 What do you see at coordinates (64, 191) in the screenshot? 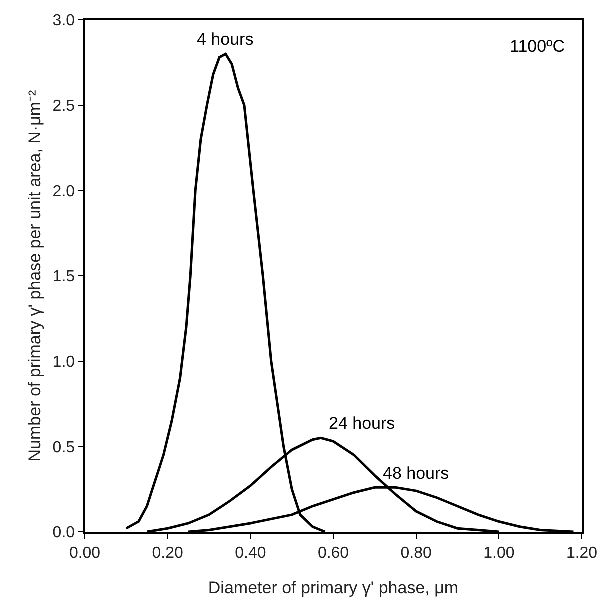
I see `y-tick-label: 2.0` at bounding box center [64, 191].